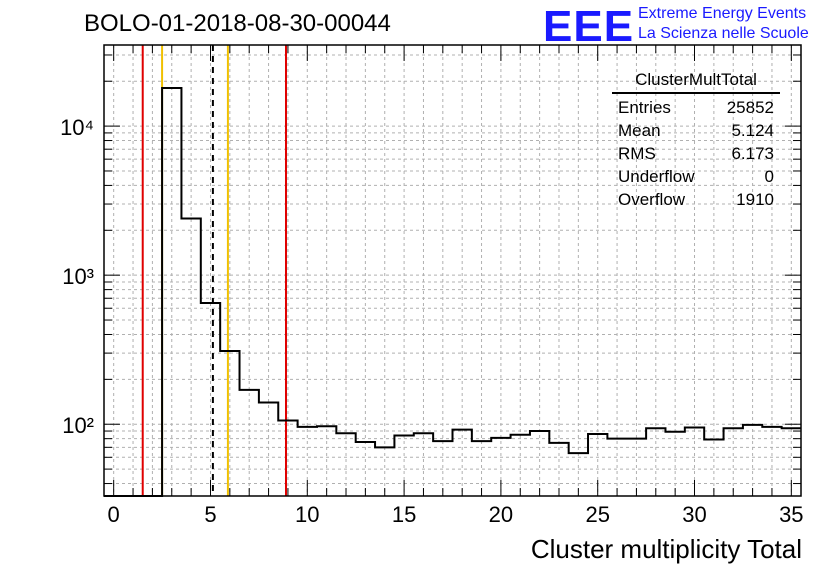 The image size is (836, 572). Describe the element at coordinates (750, 107) in the screenshot. I see `stats-value: 25852` at that location.